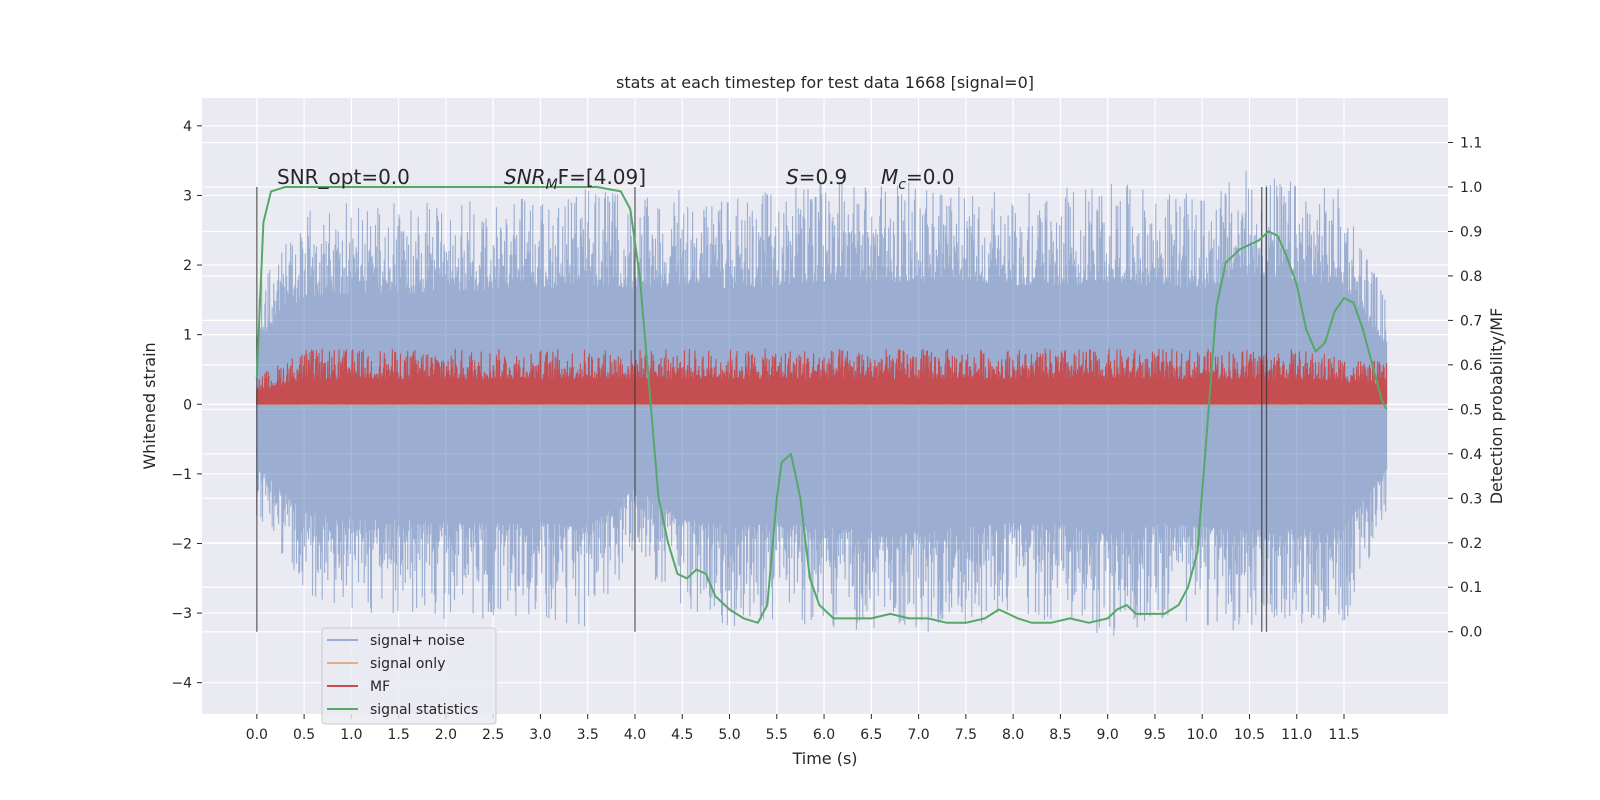 This screenshot has width=1600, height=800. I want to click on x-tick-label: 4.5, so click(682, 735).